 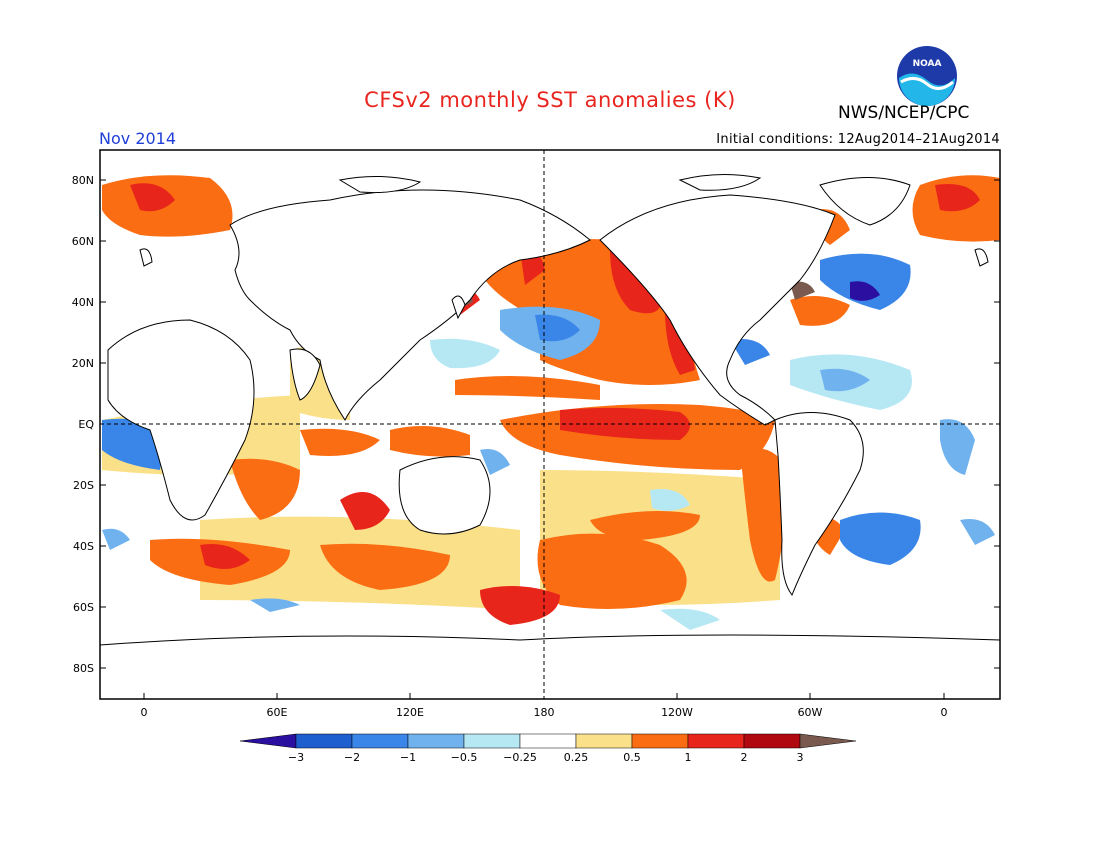 What do you see at coordinates (536, 607) in the screenshot?
I see `lat-tick: 60S` at bounding box center [536, 607].